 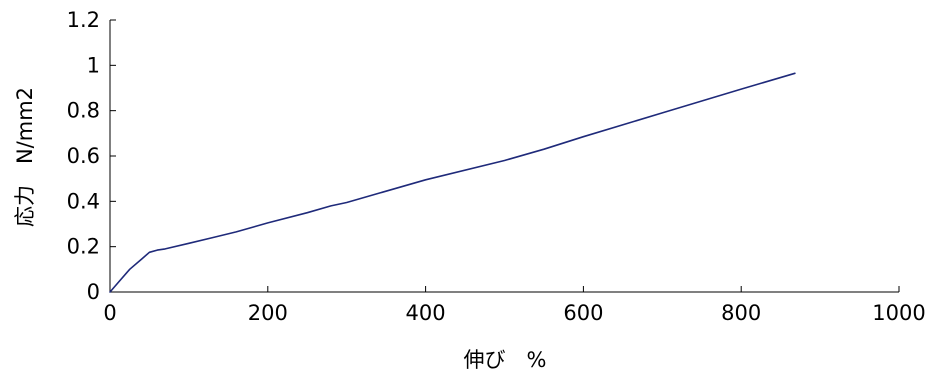 What do you see at coordinates (83, 111) in the screenshot?
I see `y-tick-label: 0.8` at bounding box center [83, 111].